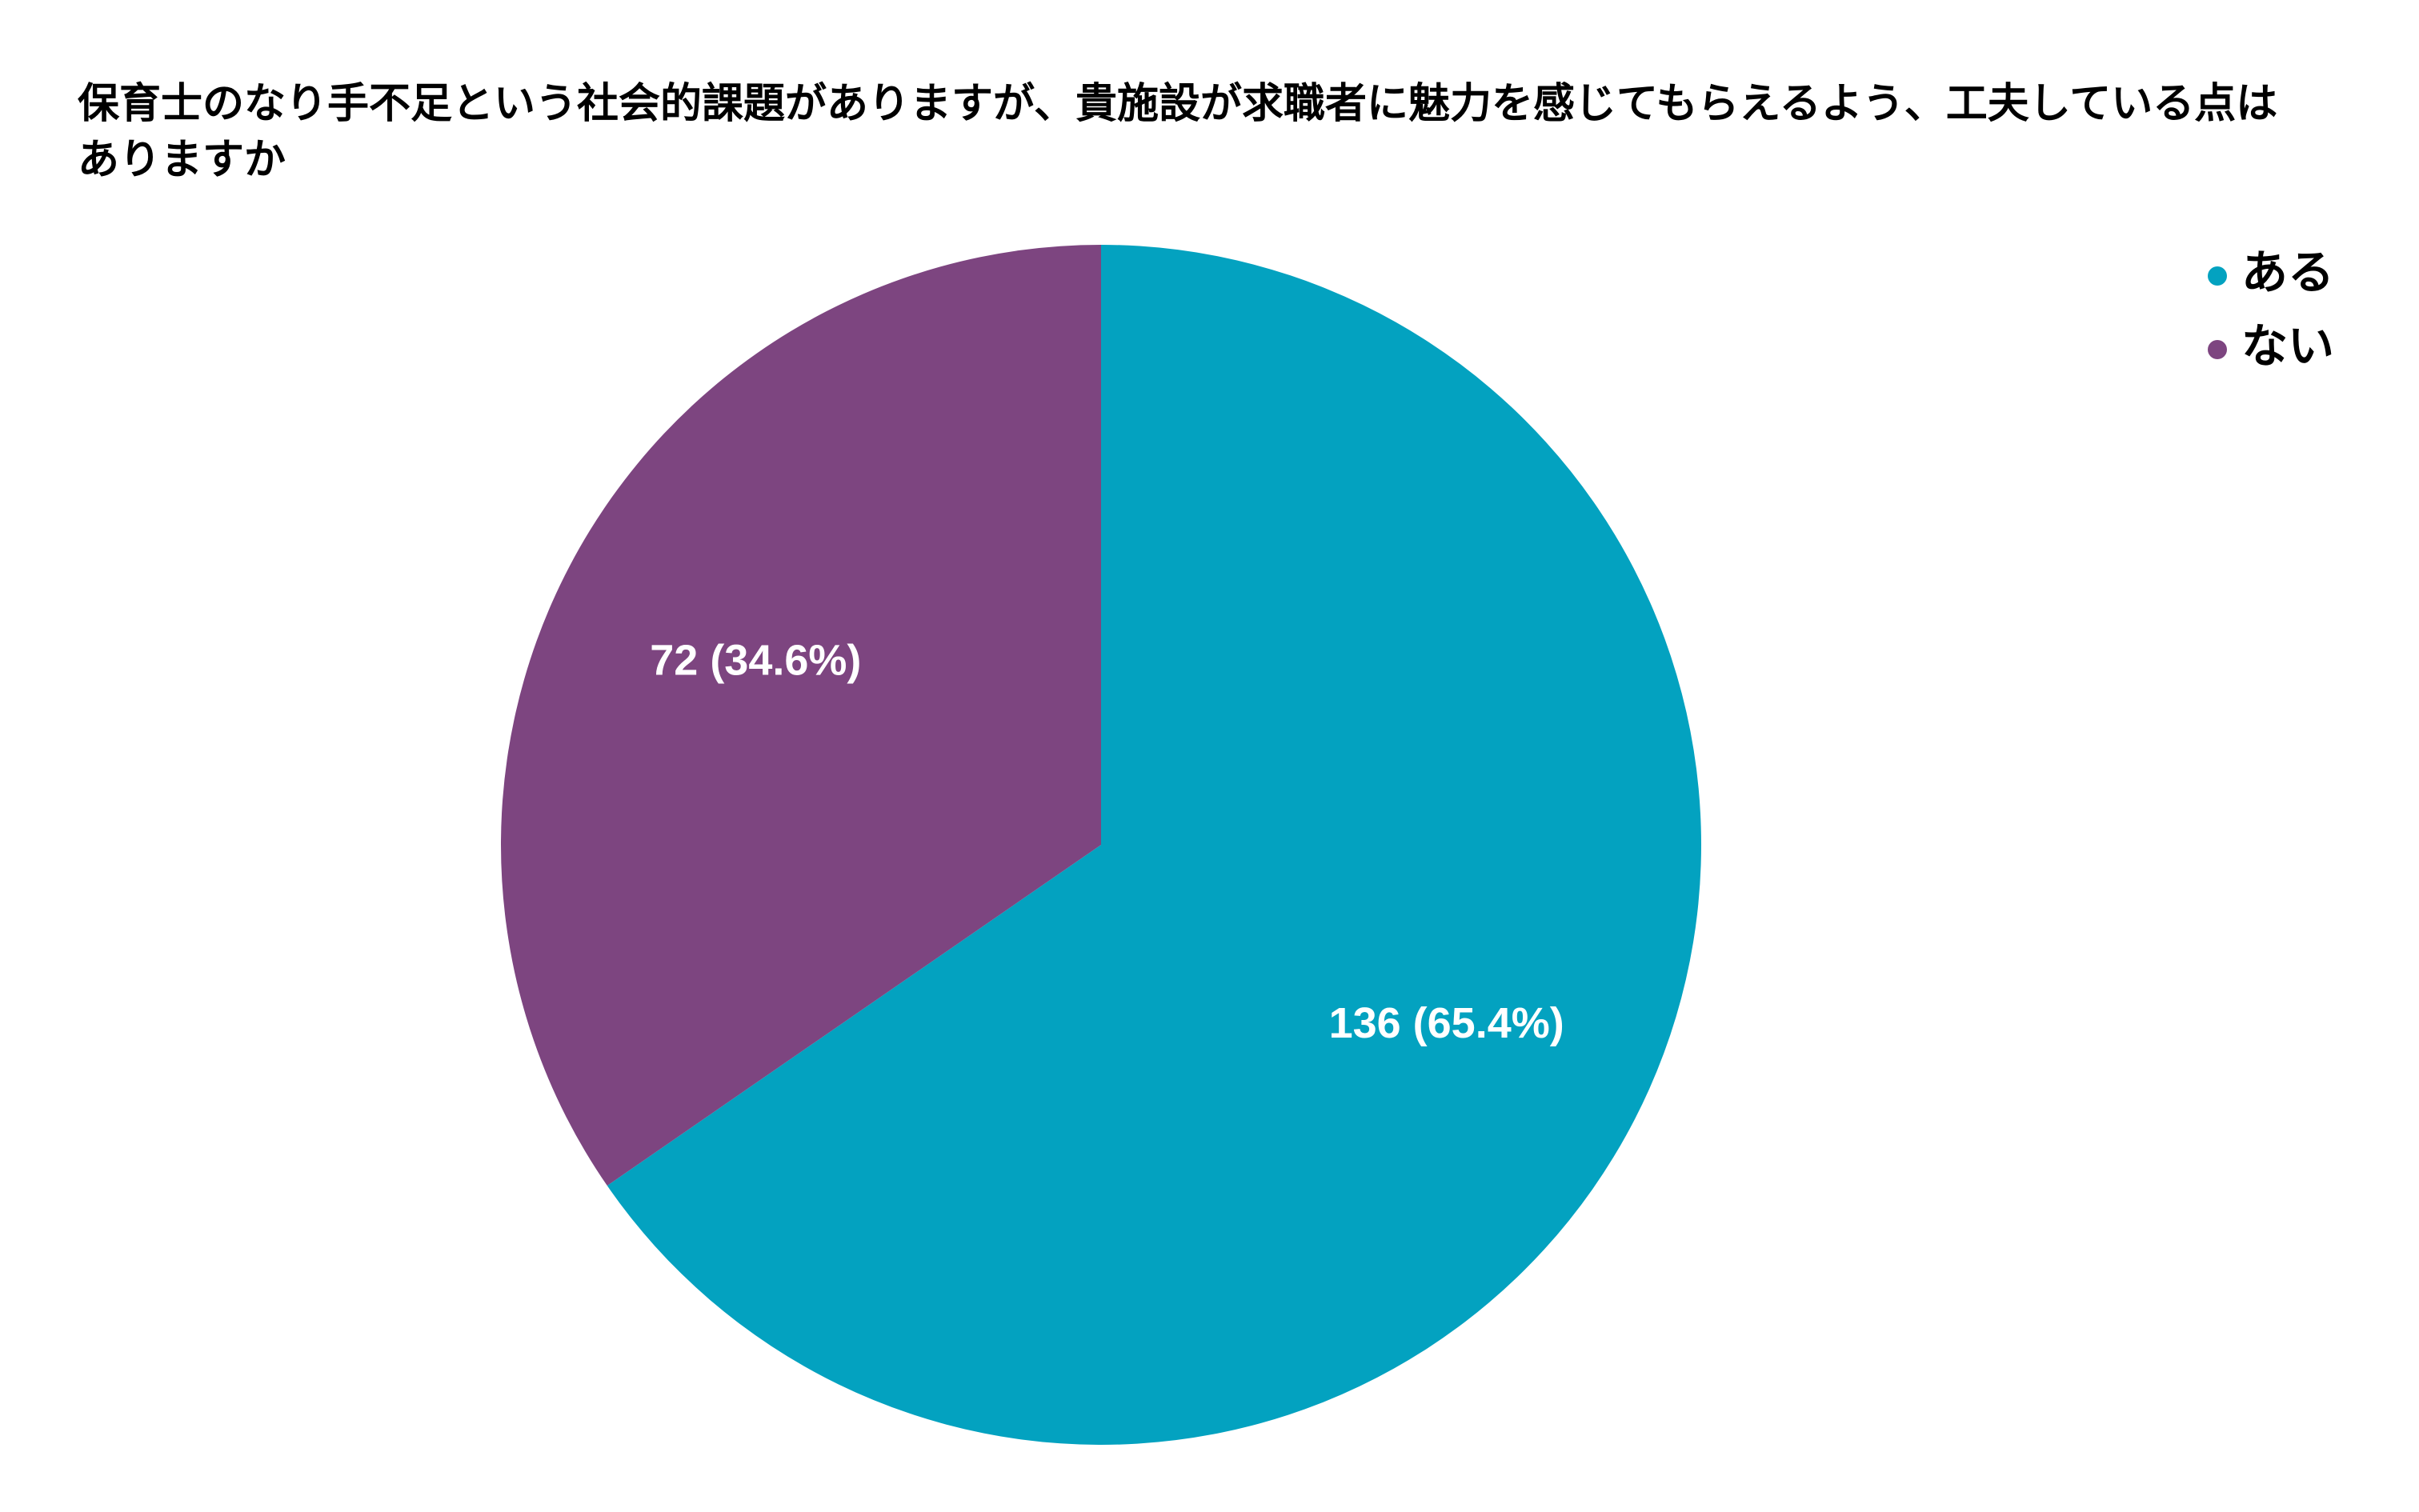  Describe the element at coordinates (1447, 1023) in the screenshot. I see `data-label: 136 (65.4%)` at that location.